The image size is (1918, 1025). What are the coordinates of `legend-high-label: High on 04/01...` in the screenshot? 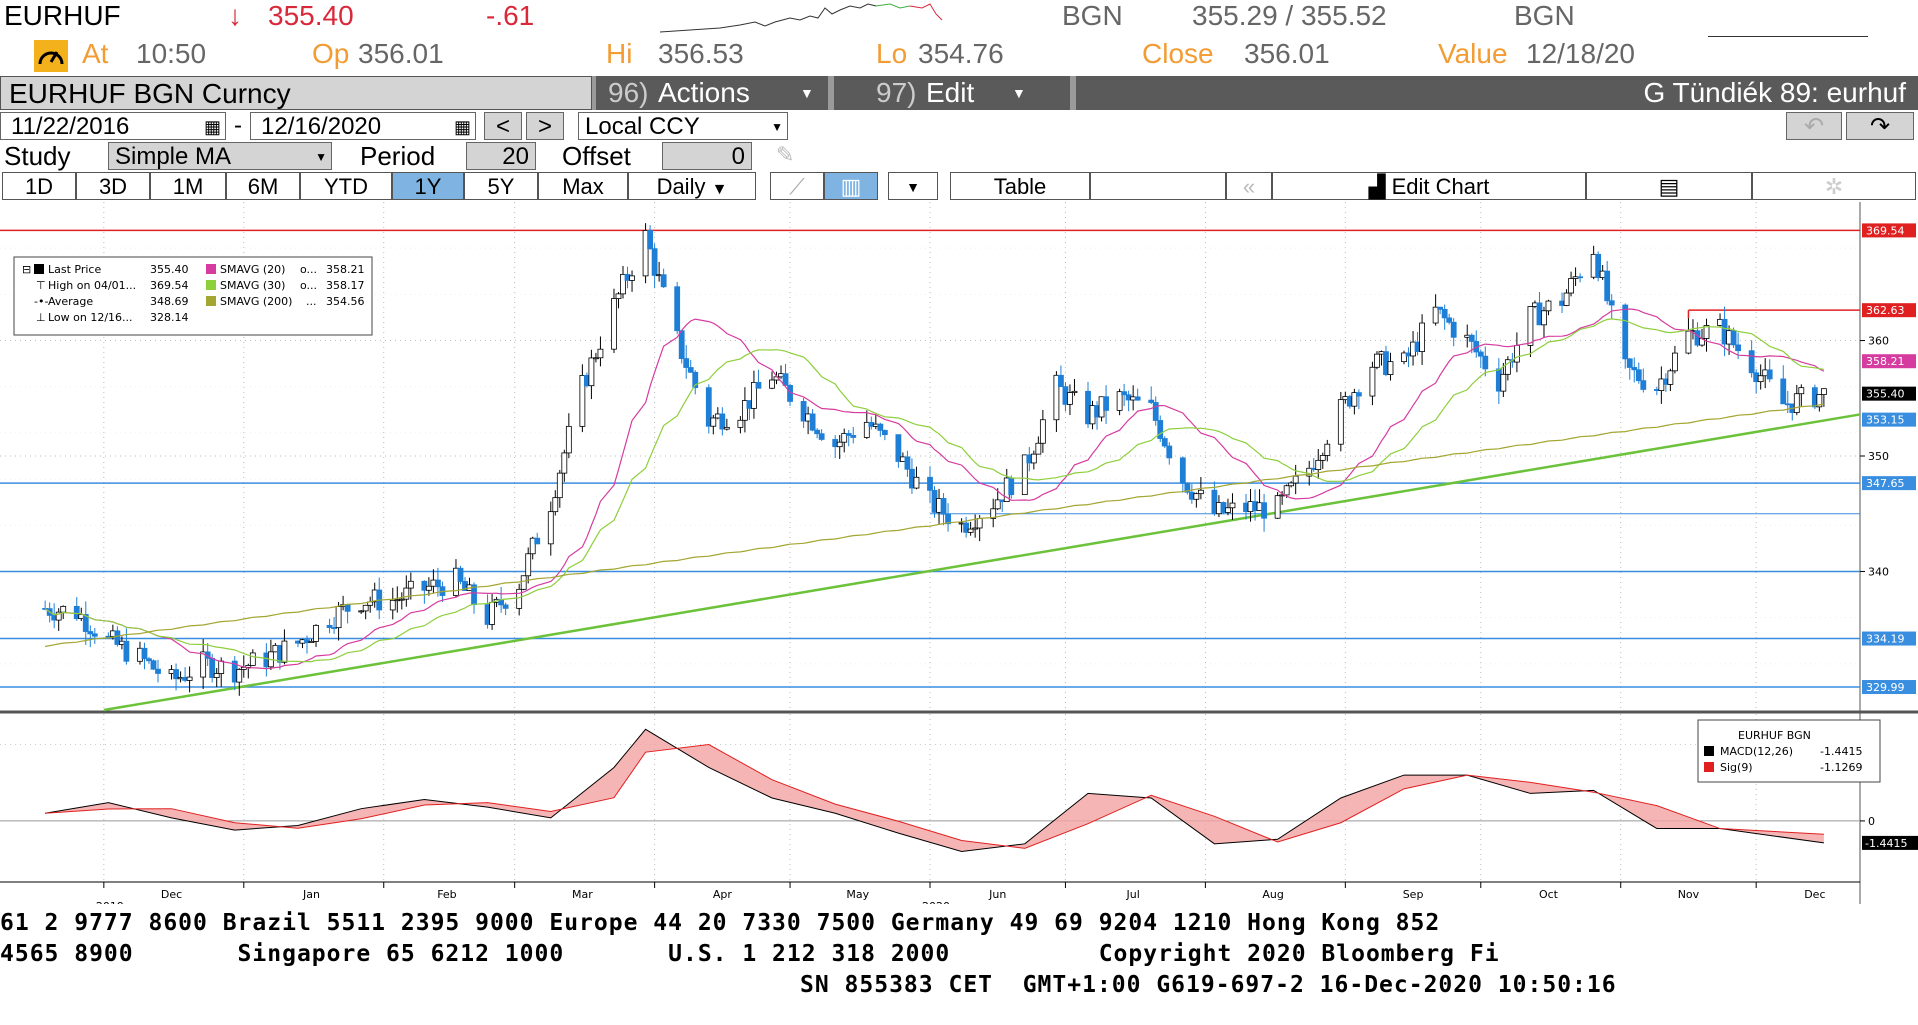 It's located at (92, 285).